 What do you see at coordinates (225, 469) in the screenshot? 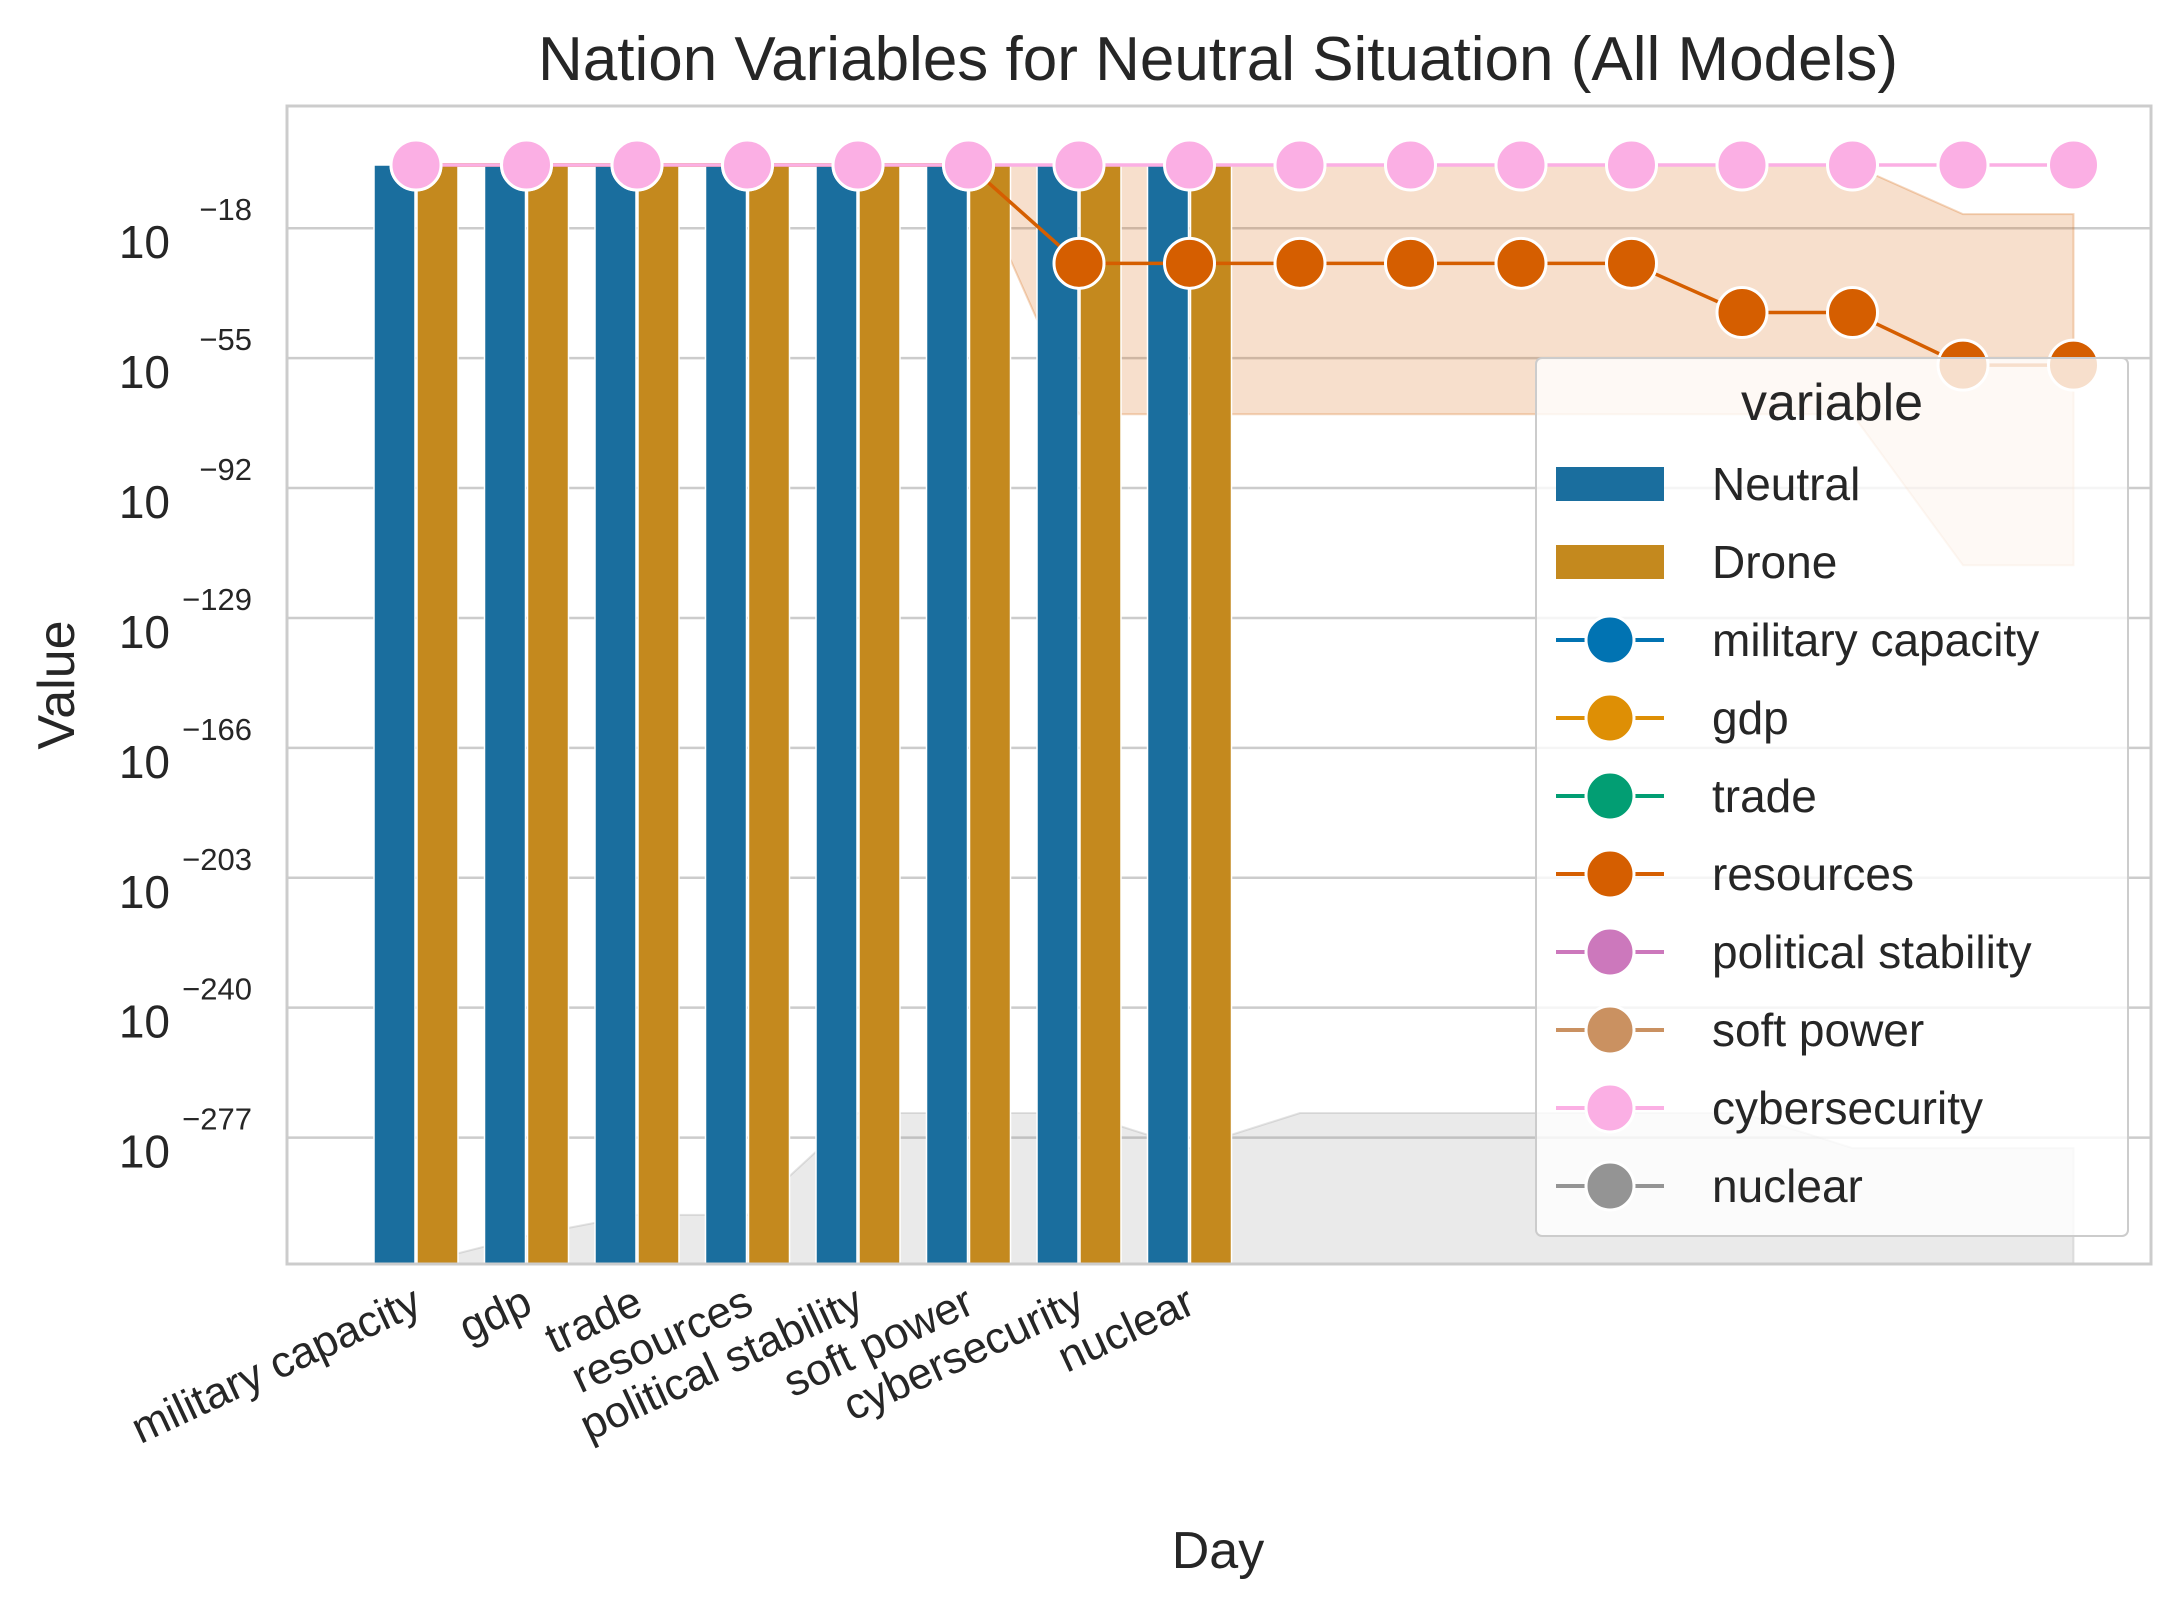
I see `y-tick-exponent: −92` at bounding box center [225, 469].